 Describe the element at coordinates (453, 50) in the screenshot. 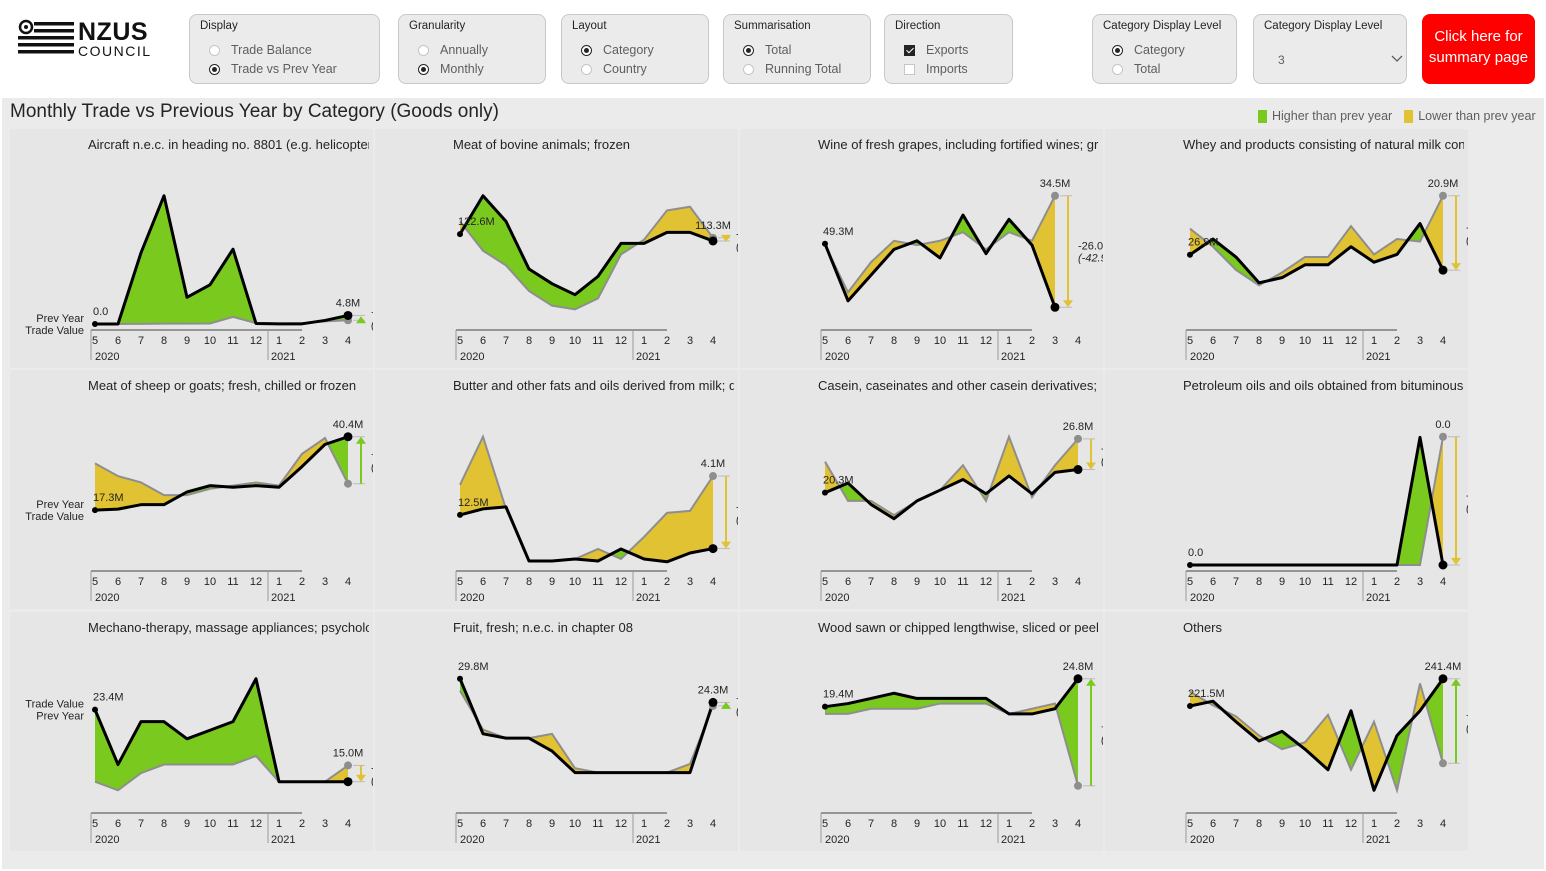

I see `slicer-option-annually: Annually` at that location.